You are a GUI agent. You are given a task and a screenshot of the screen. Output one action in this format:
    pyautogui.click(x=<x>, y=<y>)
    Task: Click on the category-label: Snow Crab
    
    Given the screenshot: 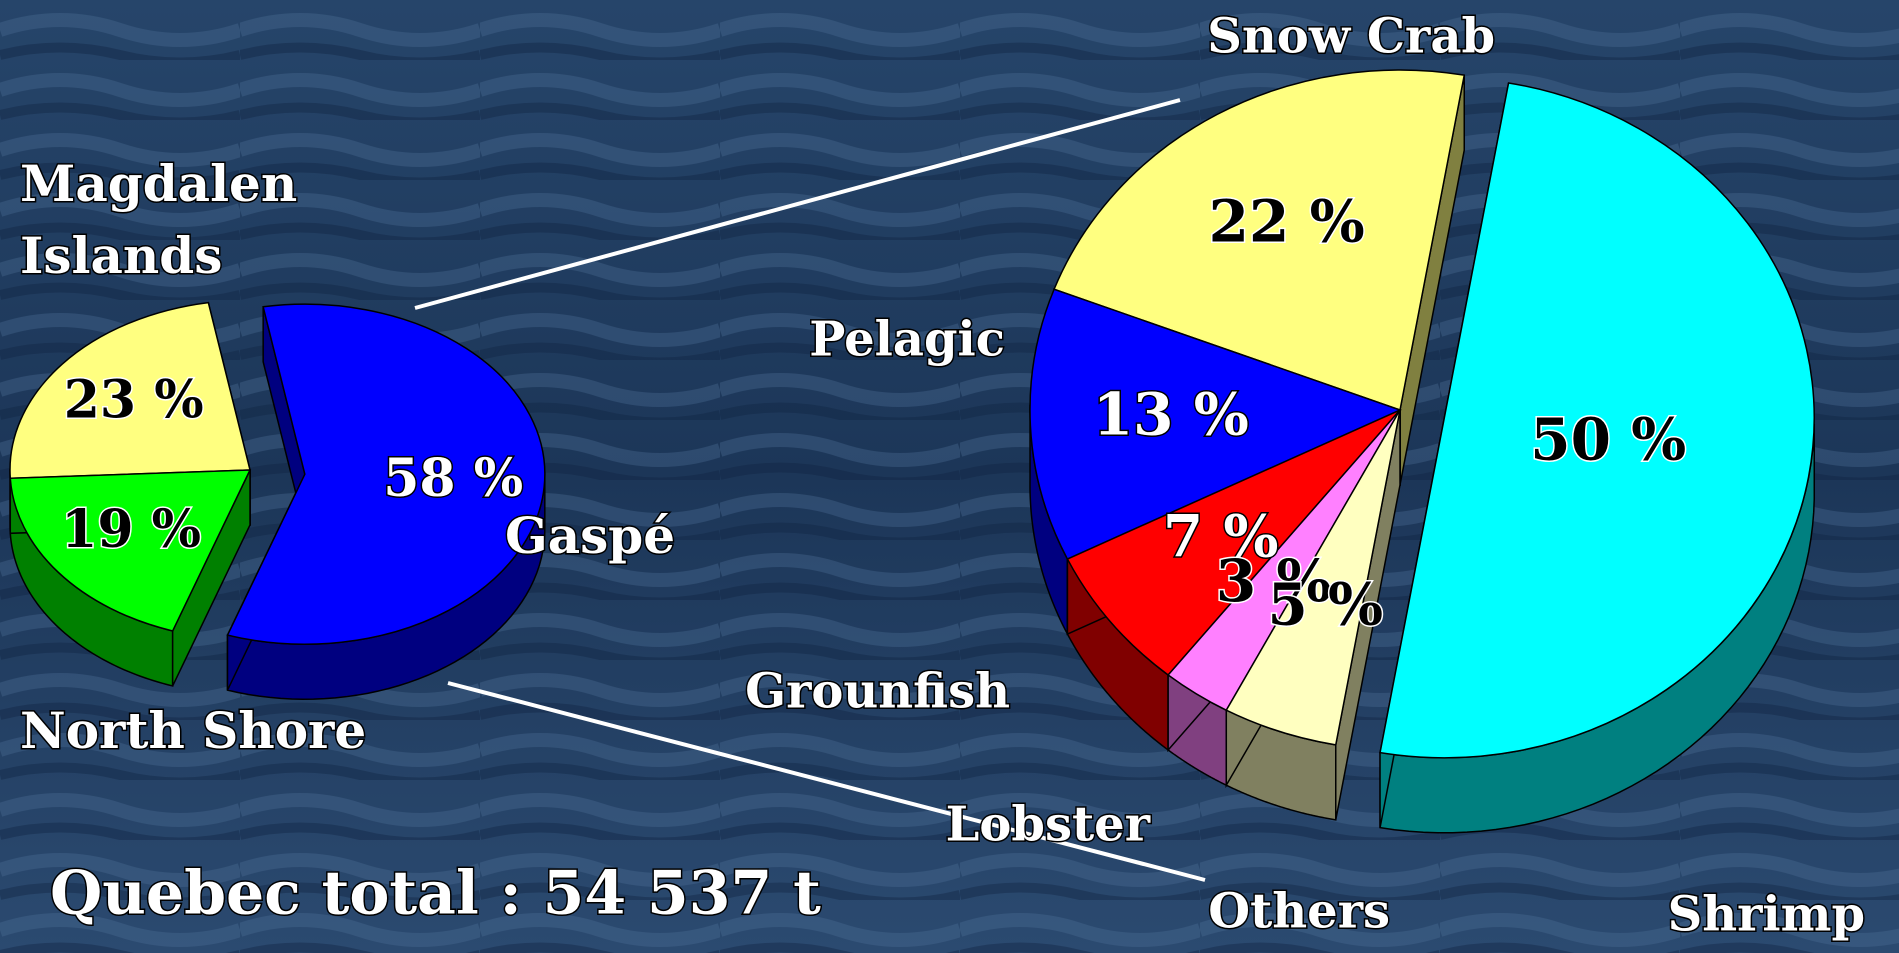 What is the action you would take?
    pyautogui.click(x=1351, y=37)
    